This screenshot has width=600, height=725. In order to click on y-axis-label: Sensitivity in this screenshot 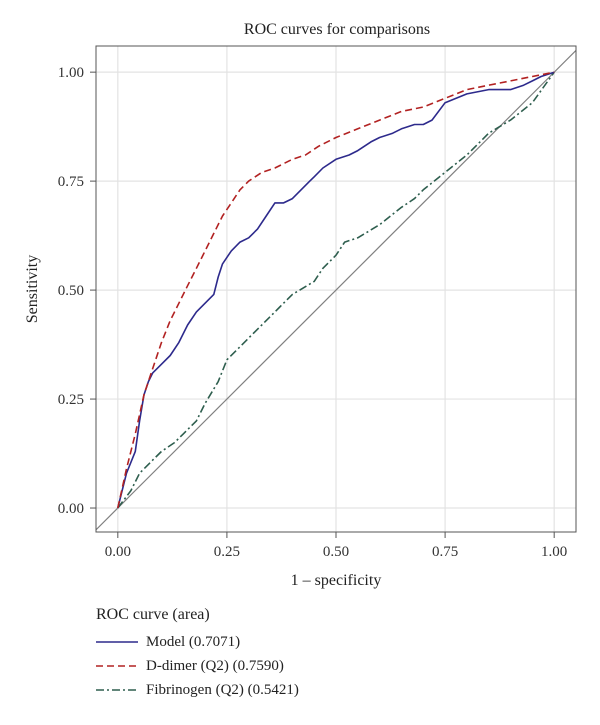, I will do `click(32, 289)`.